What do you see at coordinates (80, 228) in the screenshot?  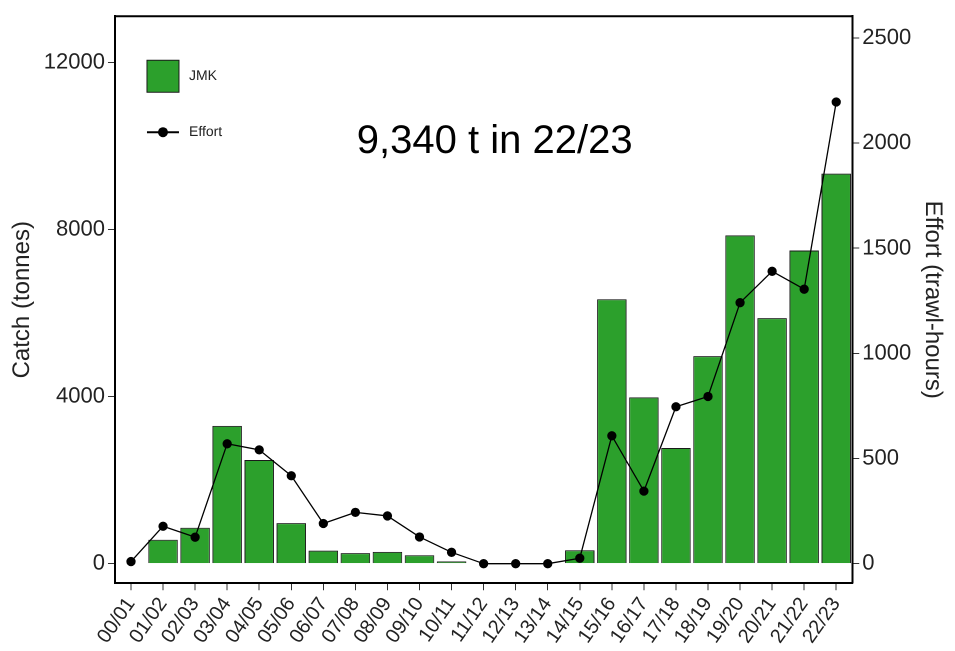 I see `y-tick-label: 8000` at bounding box center [80, 228].